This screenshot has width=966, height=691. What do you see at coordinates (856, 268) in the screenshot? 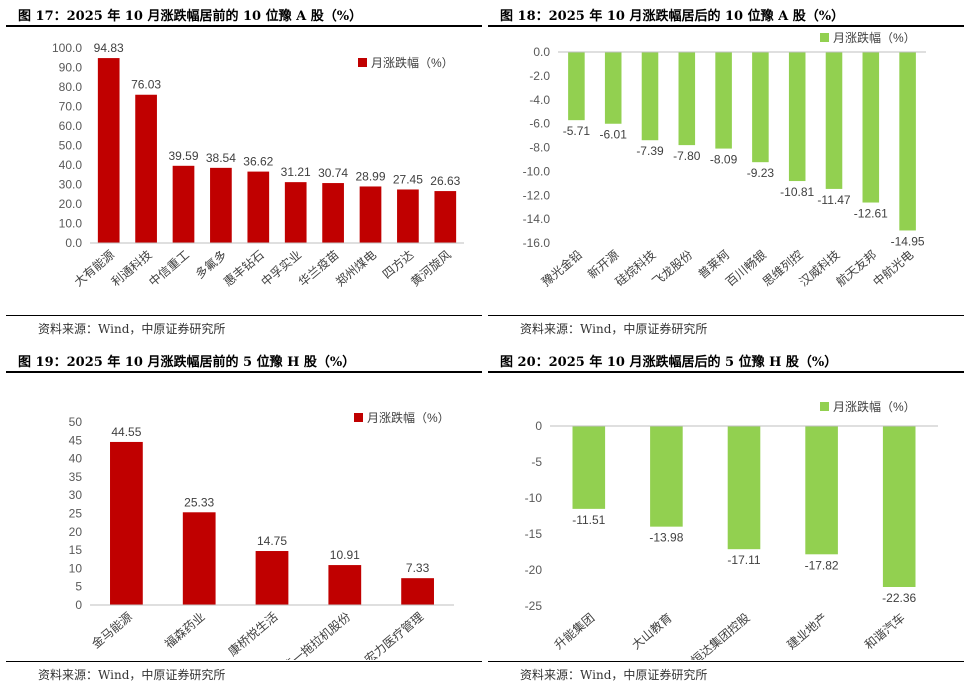
I see `category-label: 航天友邦` at bounding box center [856, 268].